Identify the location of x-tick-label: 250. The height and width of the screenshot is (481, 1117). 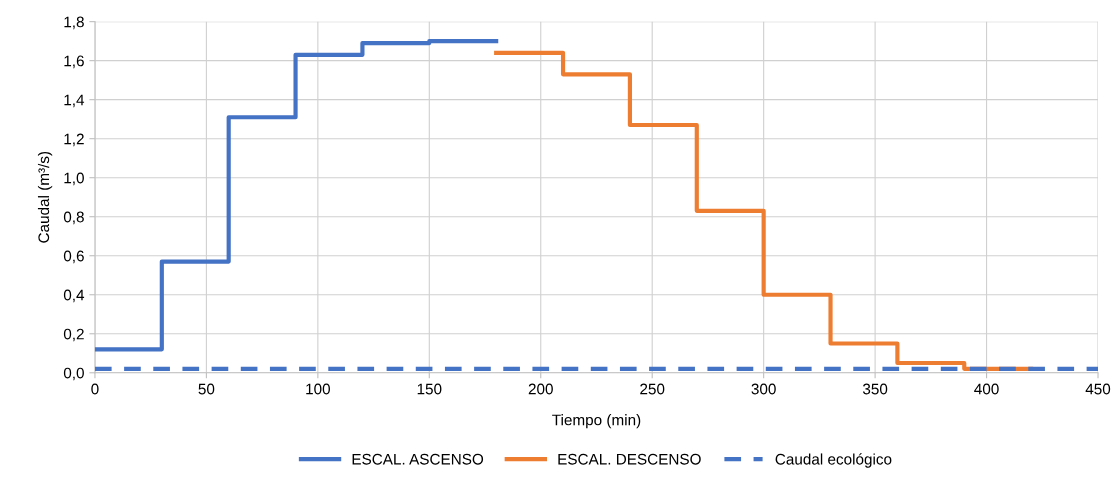
(652, 389).